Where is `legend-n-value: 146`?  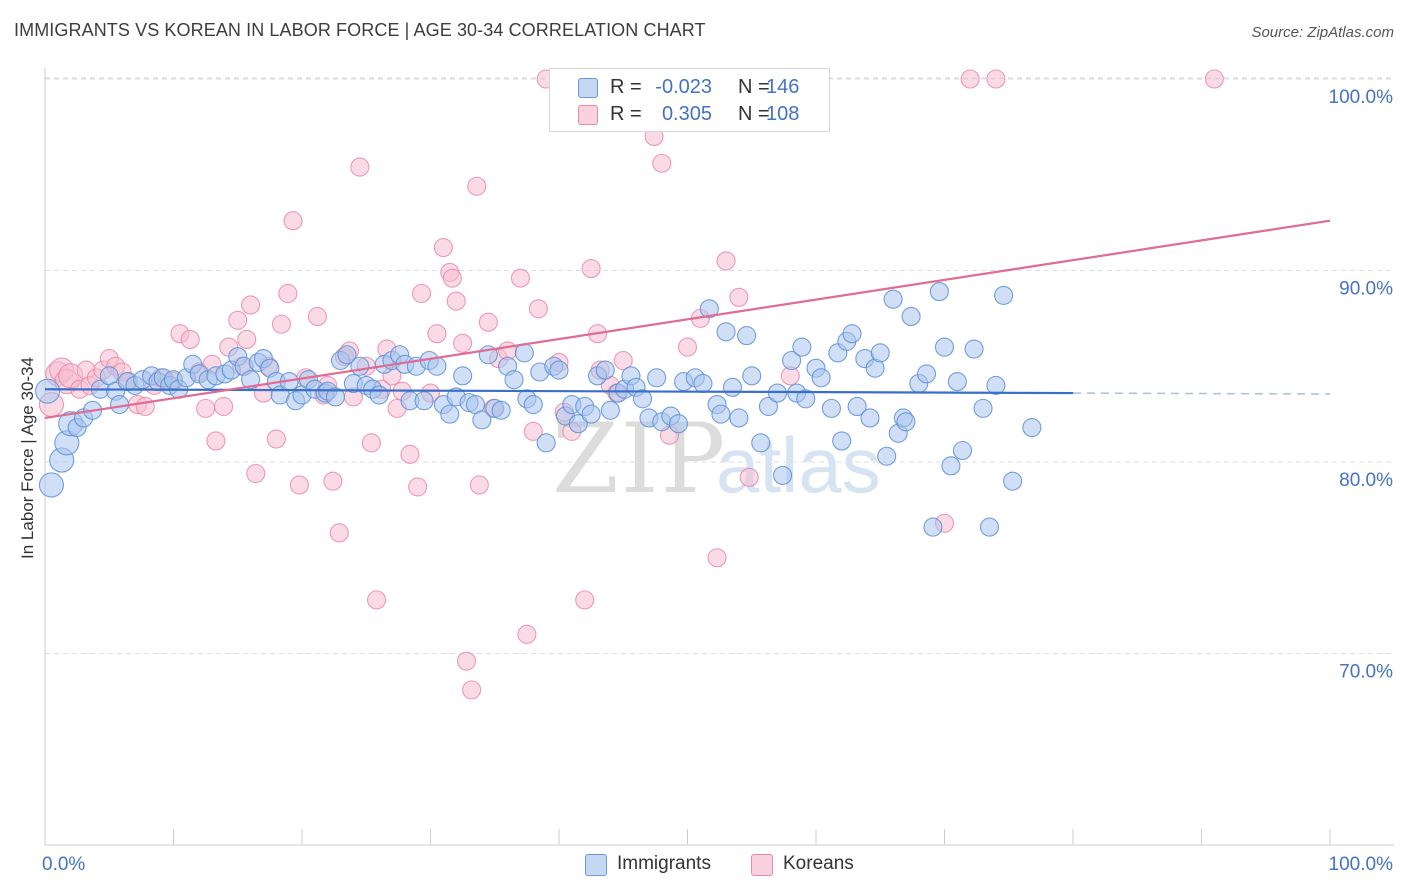 legend-n-value: 146 is located at coordinates (783, 87).